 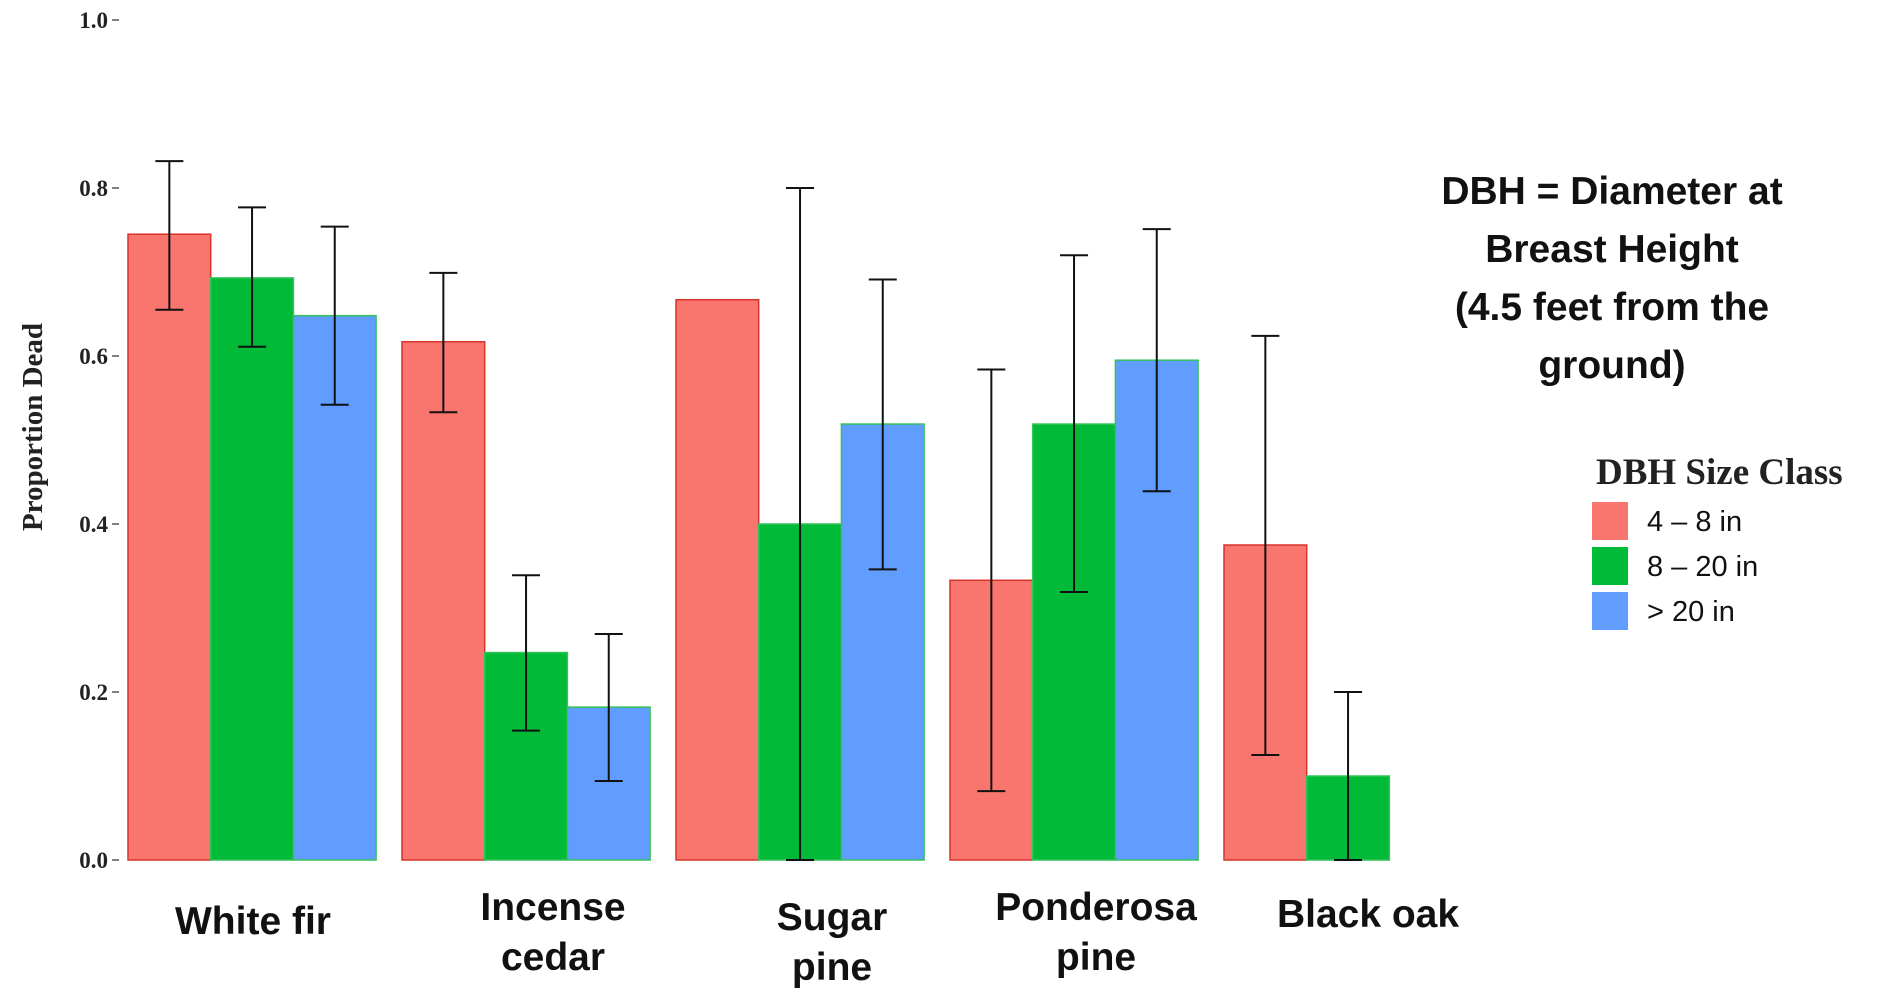 I want to click on category-label: Incense cedar, so click(x=552, y=932).